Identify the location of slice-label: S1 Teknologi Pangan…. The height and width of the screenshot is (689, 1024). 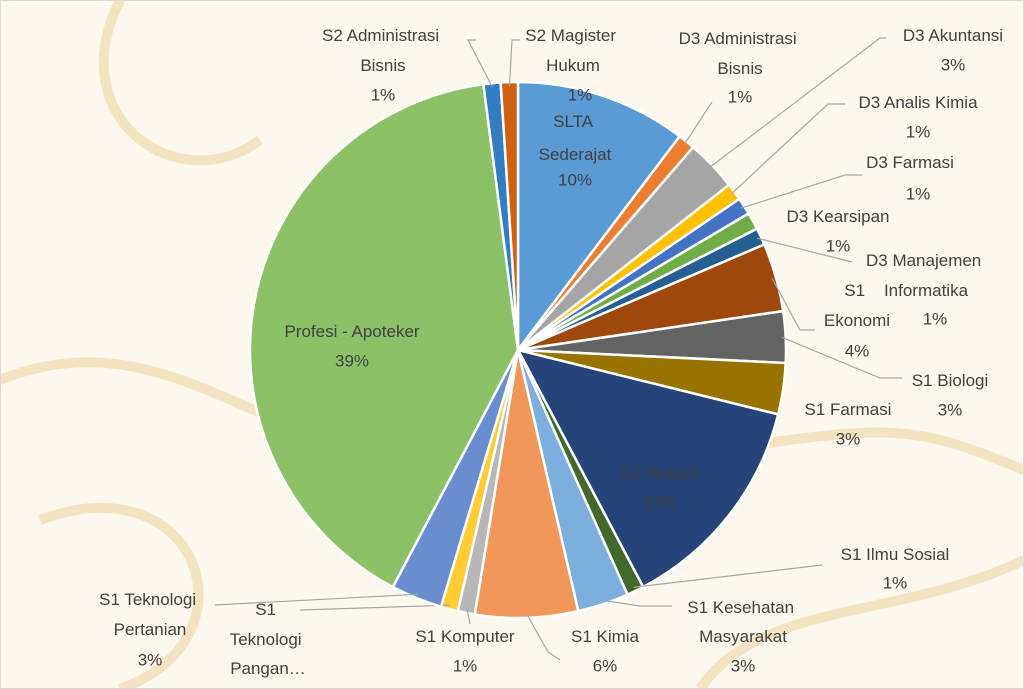
(268, 639).